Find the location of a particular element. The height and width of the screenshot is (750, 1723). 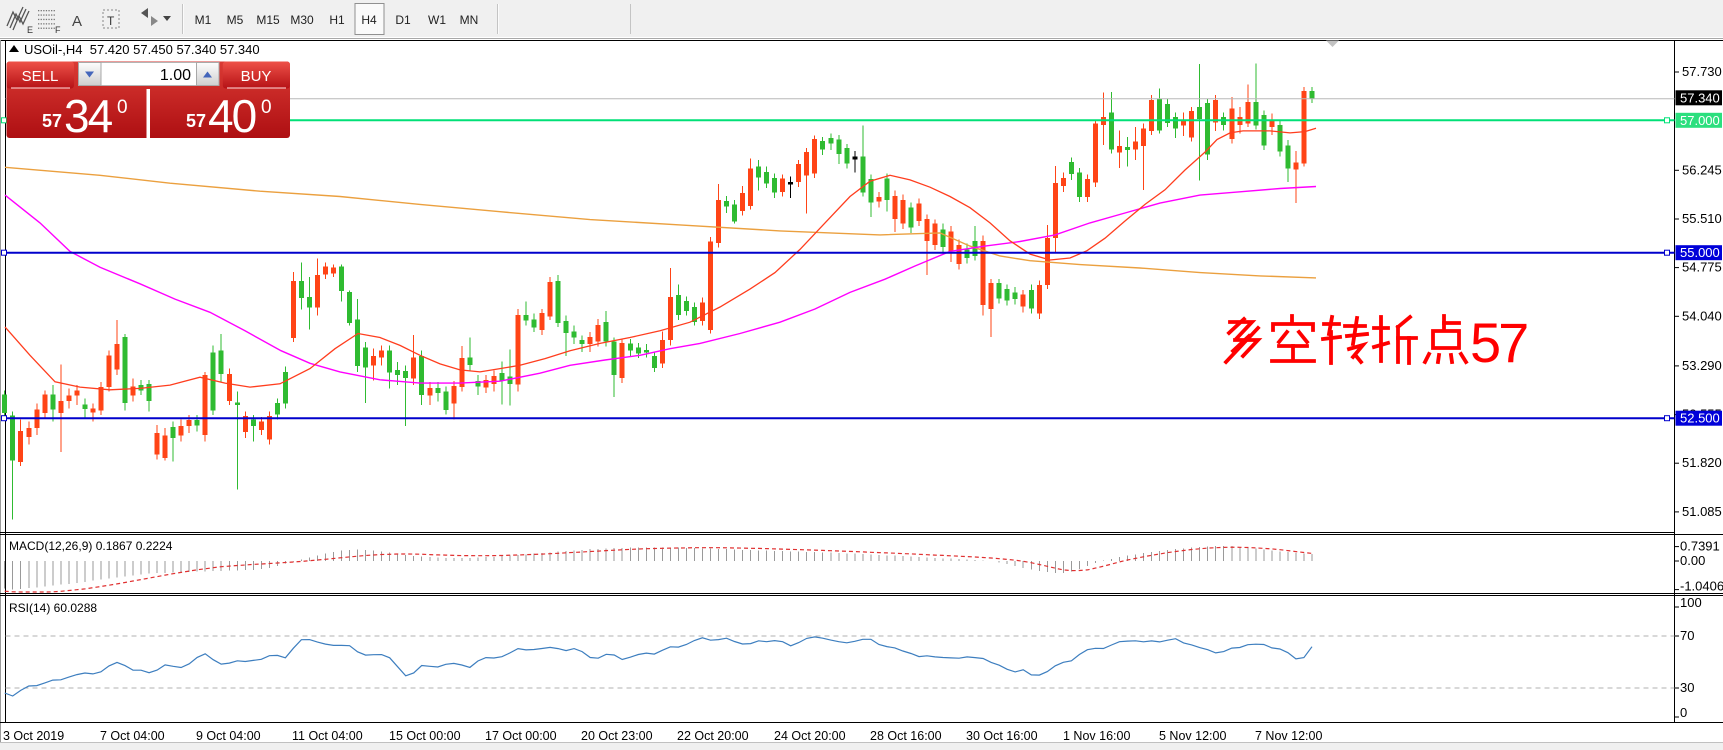

svg-text: 56.245 is located at coordinates (1702, 169).